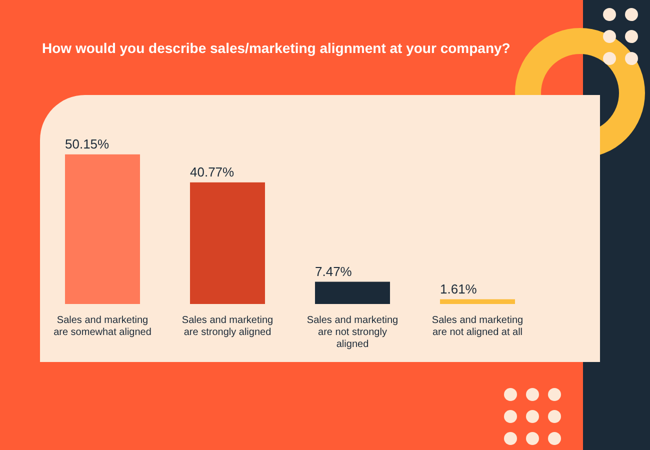  I want to click on x-tick-label: Sales and marketing are not strongly aligned, so click(352, 332).